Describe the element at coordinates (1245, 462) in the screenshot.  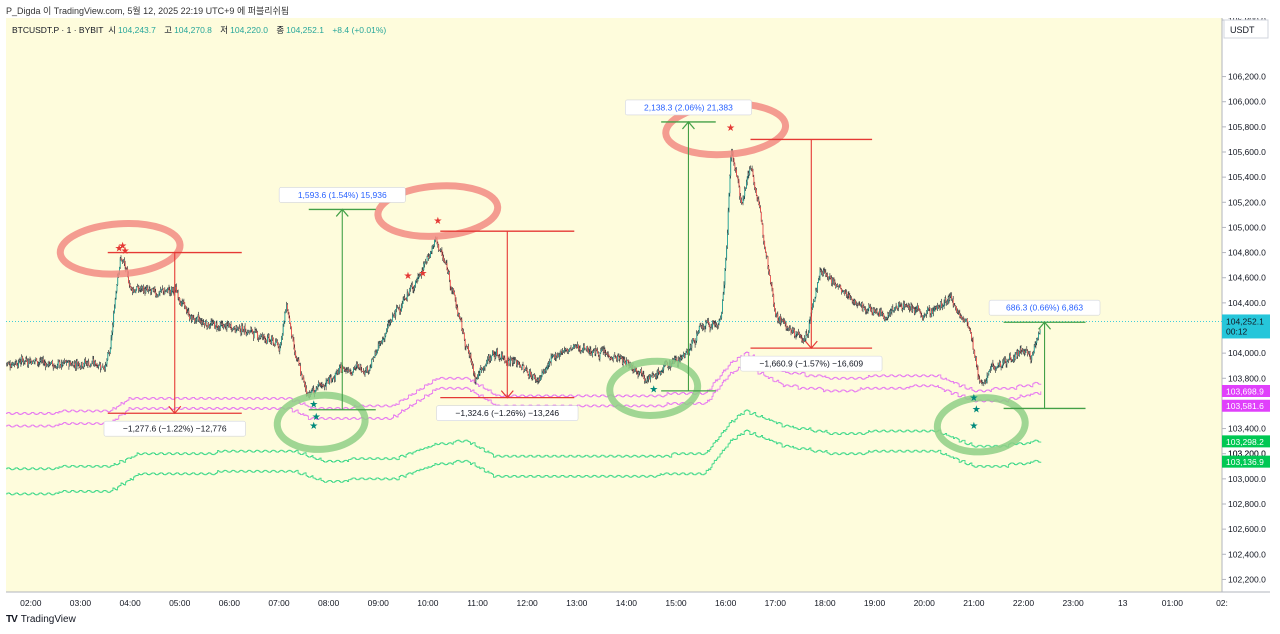
I see `price-tag-label: 103,136.9` at that location.